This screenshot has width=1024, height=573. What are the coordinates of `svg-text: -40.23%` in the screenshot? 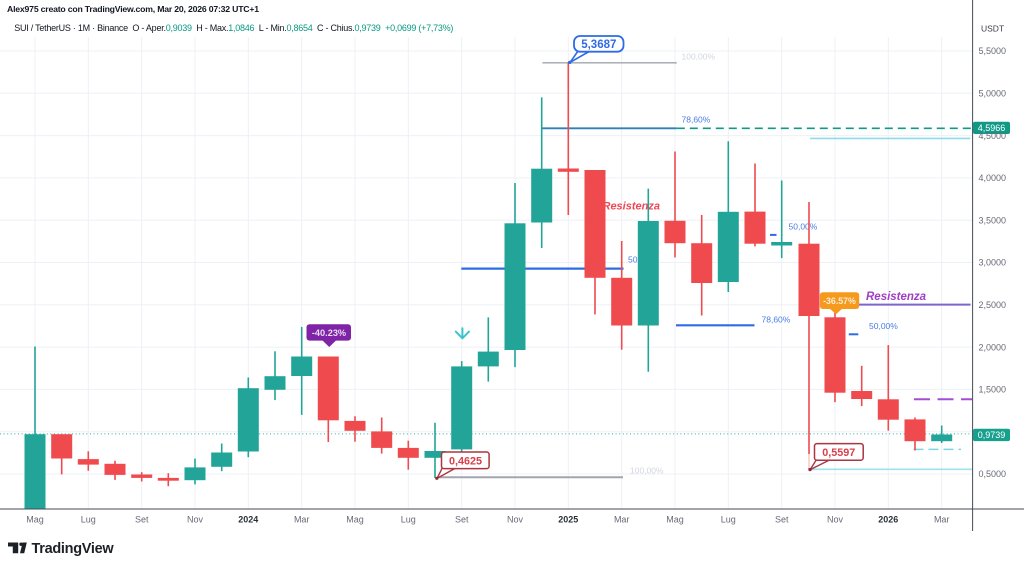 It's located at (329, 333).